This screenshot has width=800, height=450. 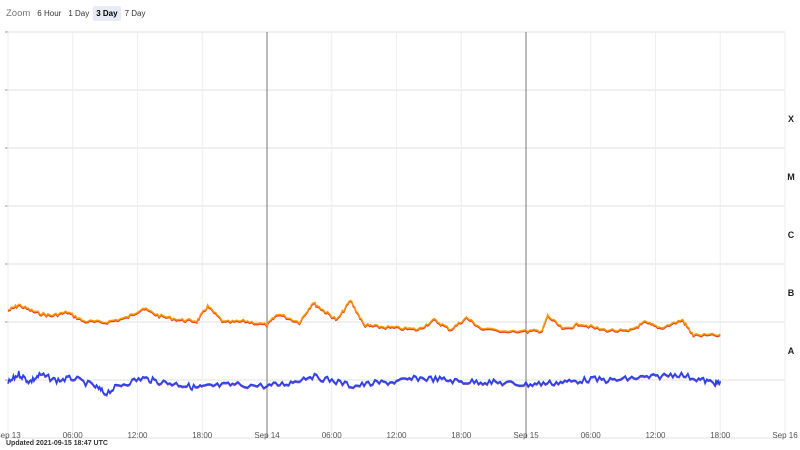 I want to click on zoom-1-day-button: 1 Day, so click(x=79, y=13).